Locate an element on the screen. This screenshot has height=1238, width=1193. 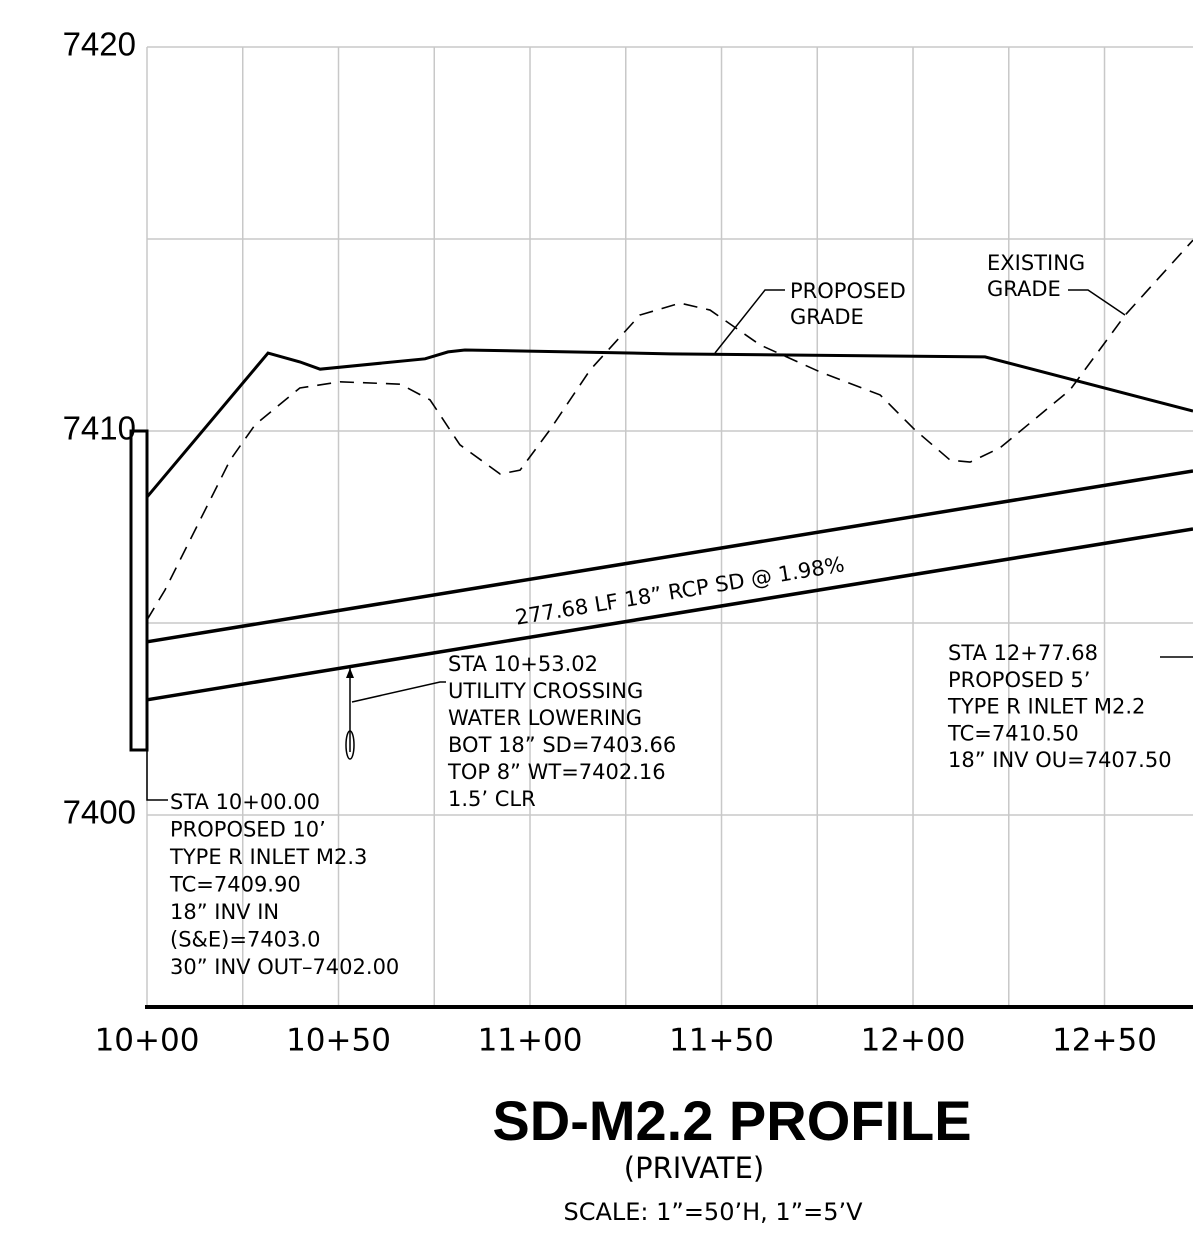
annotation: TYPE R INLET M2.3 is located at coordinates (268, 857).